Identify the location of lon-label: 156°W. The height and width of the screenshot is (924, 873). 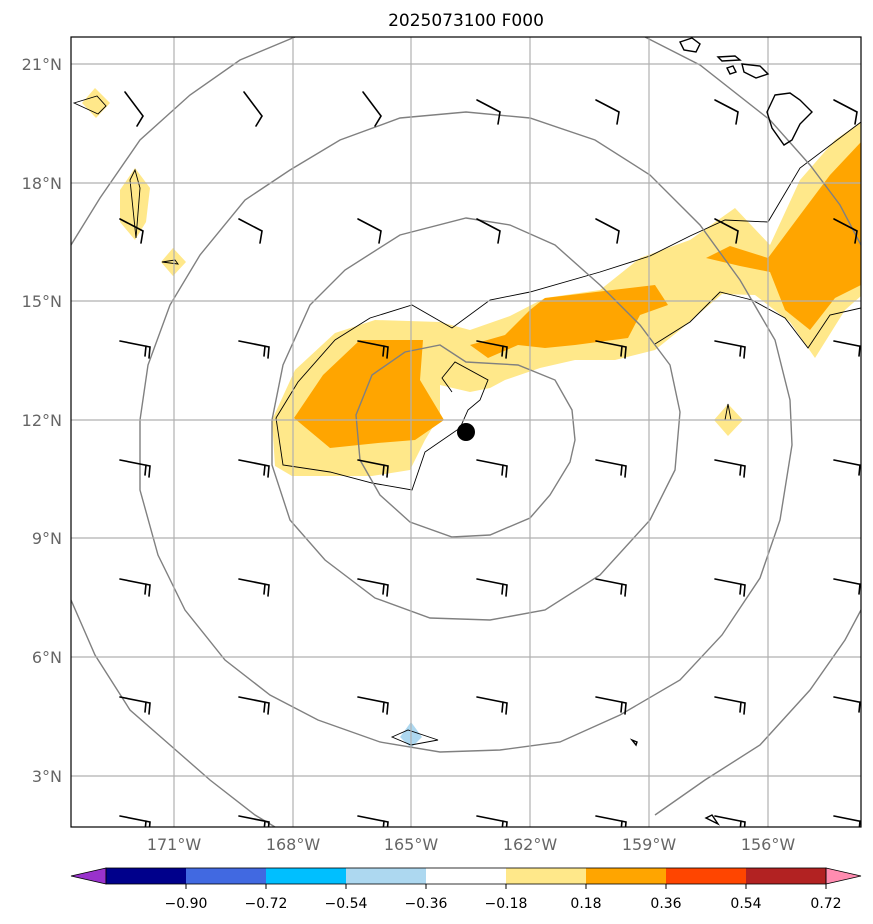
(768, 844).